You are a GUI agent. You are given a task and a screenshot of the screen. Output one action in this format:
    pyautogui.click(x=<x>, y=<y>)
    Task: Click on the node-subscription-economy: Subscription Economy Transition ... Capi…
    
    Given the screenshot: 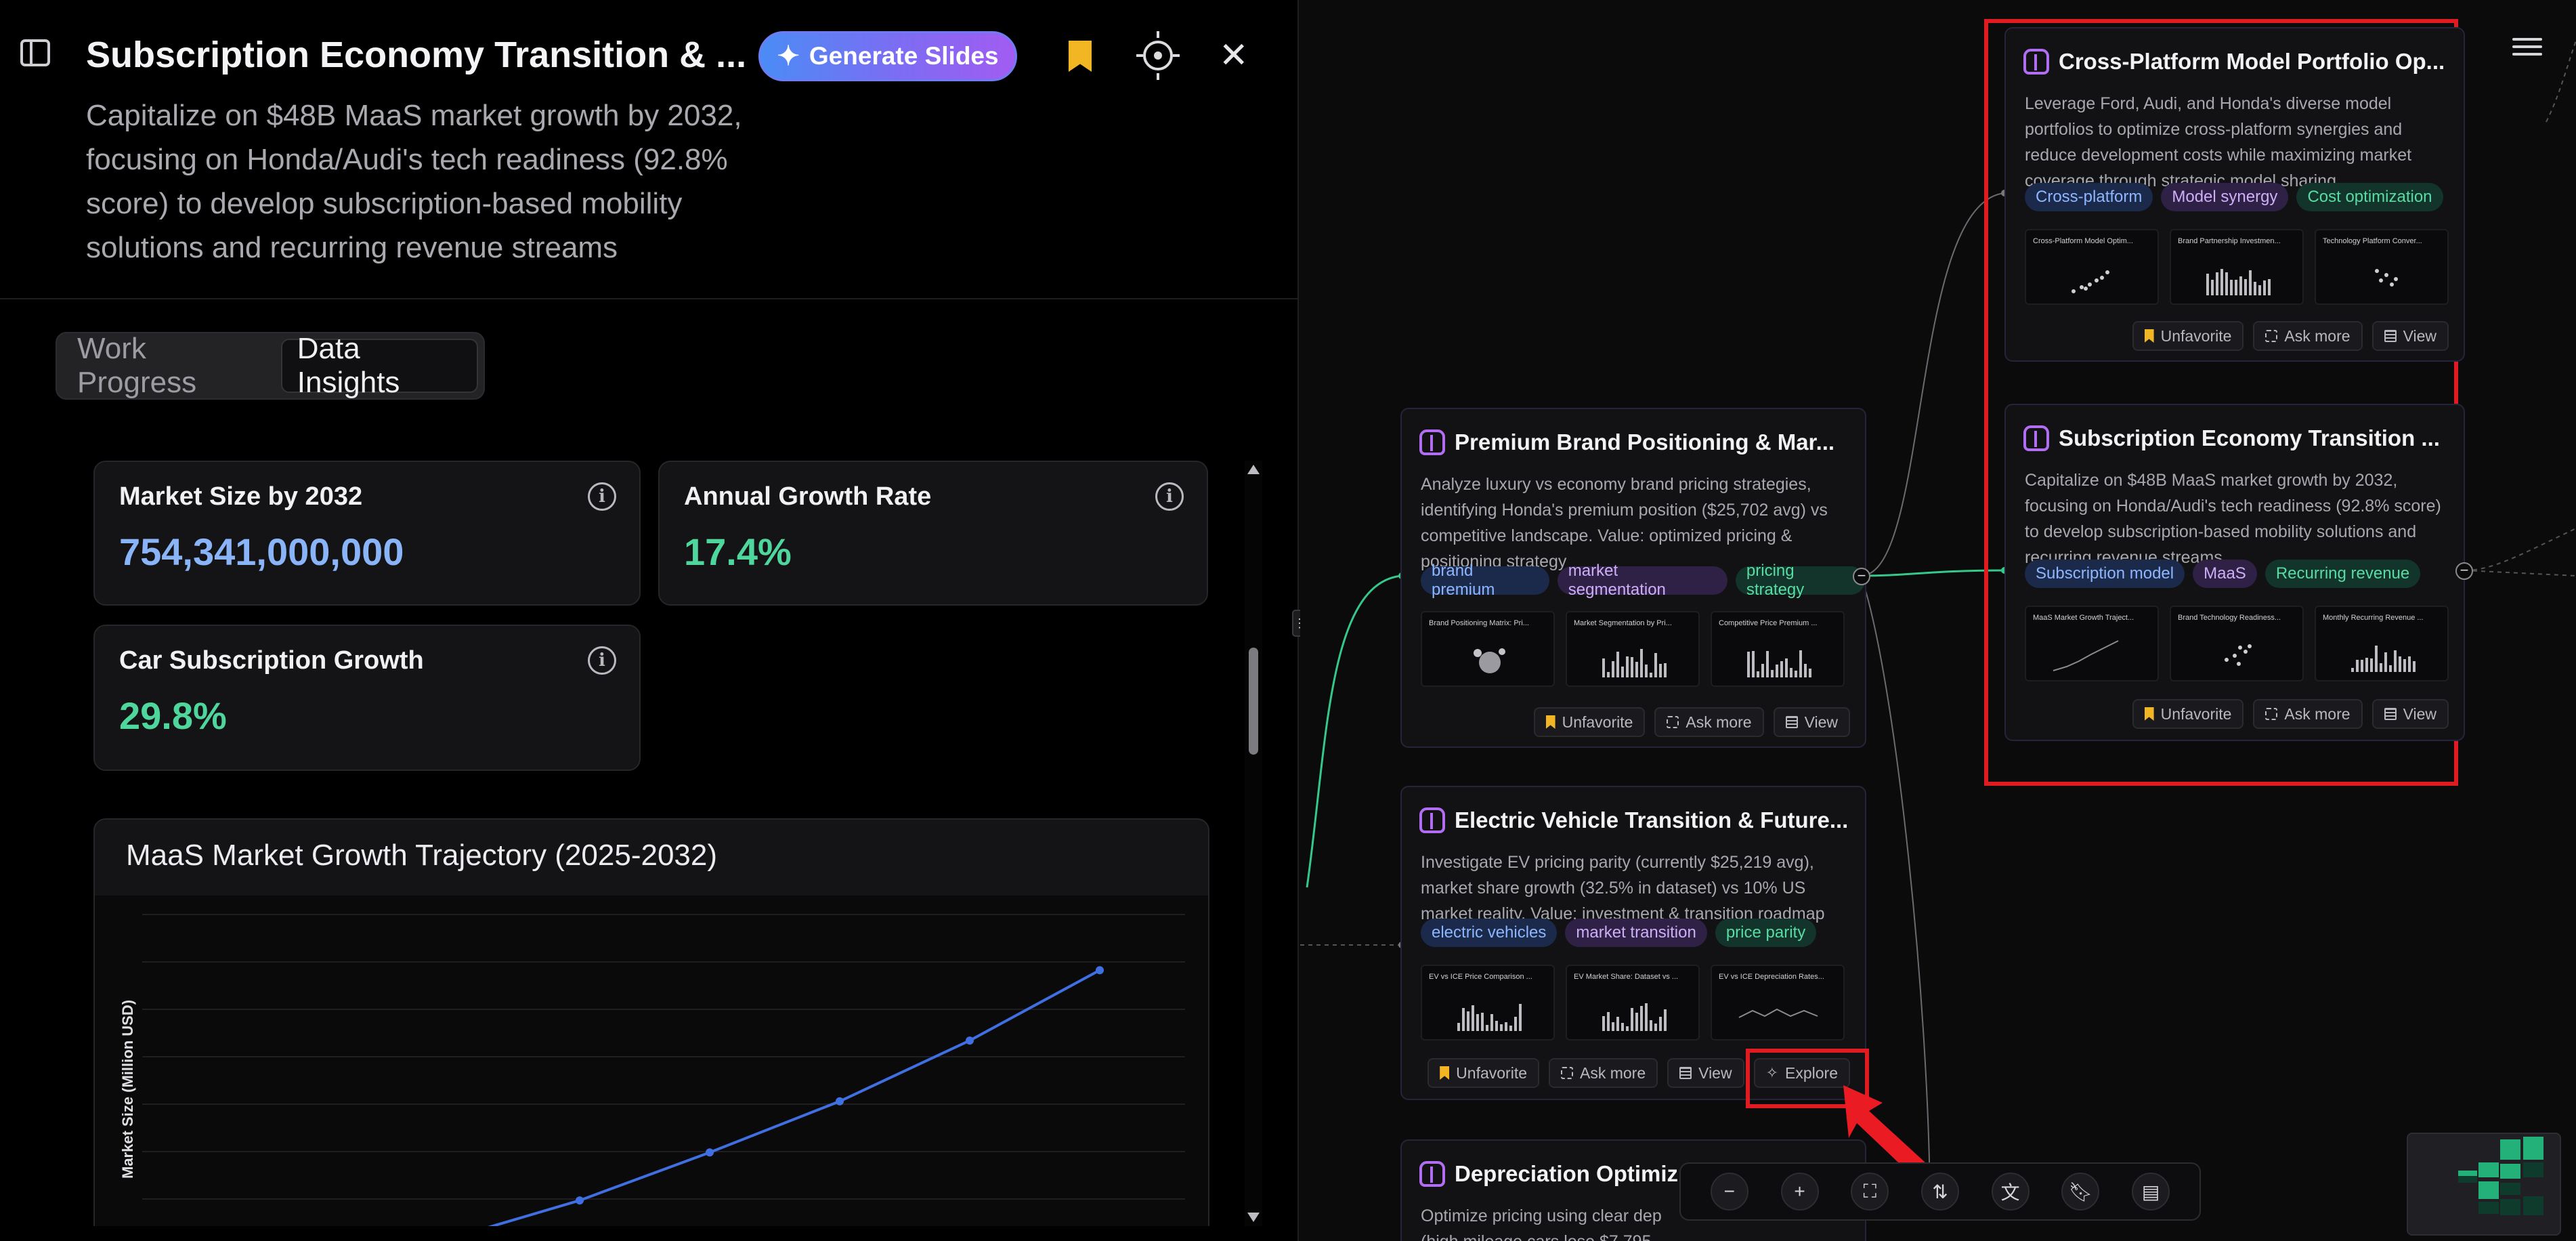 What is the action you would take?
    pyautogui.click(x=2234, y=572)
    